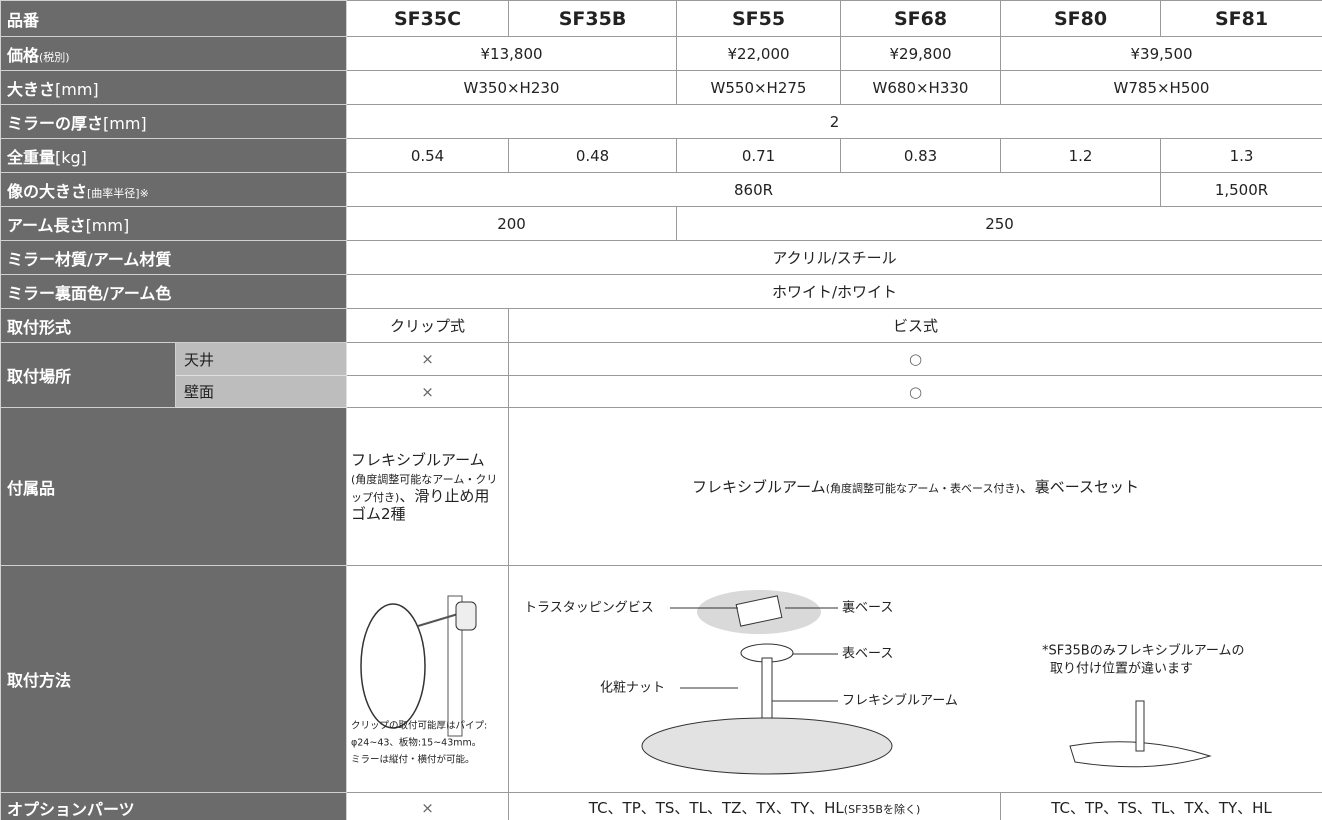 The width and height of the screenshot is (1322, 820). I want to click on row-label: オプションパーツ, so click(174, 806).